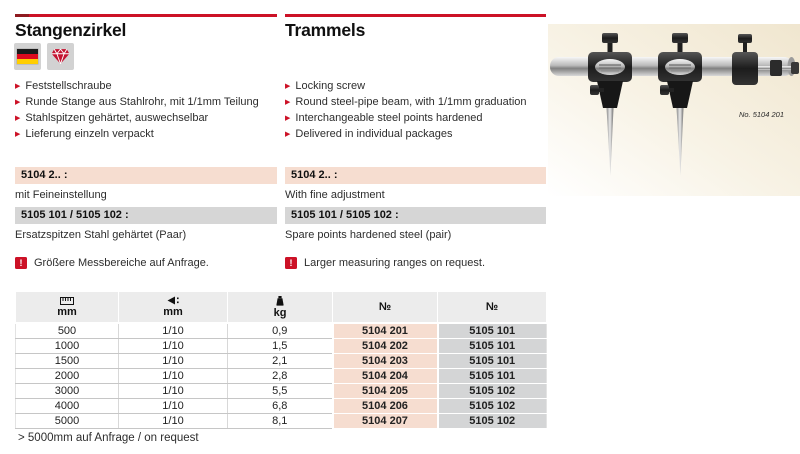 The height and width of the screenshot is (454, 800). What do you see at coordinates (335, 195) in the screenshot?
I see `code-desc-5104-english: With fine adjustment` at bounding box center [335, 195].